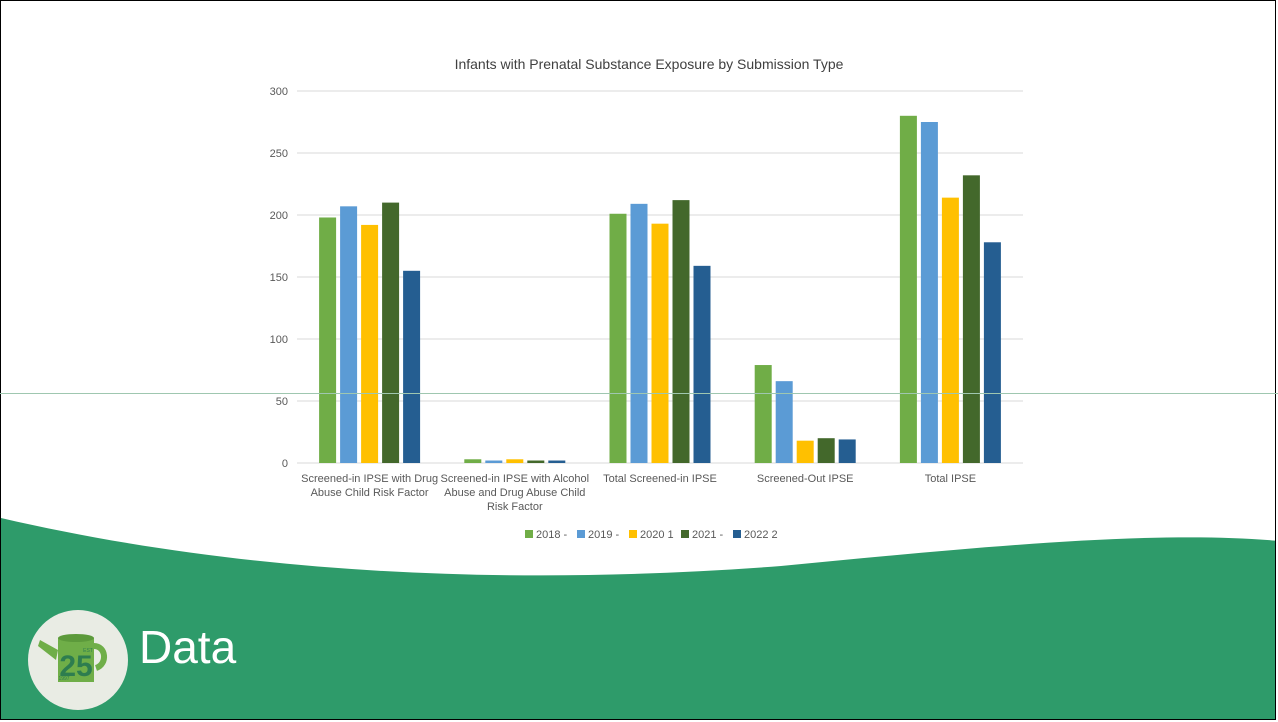 This screenshot has height=722, width=1278. I want to click on y-tick-label: 300, so click(279, 92).